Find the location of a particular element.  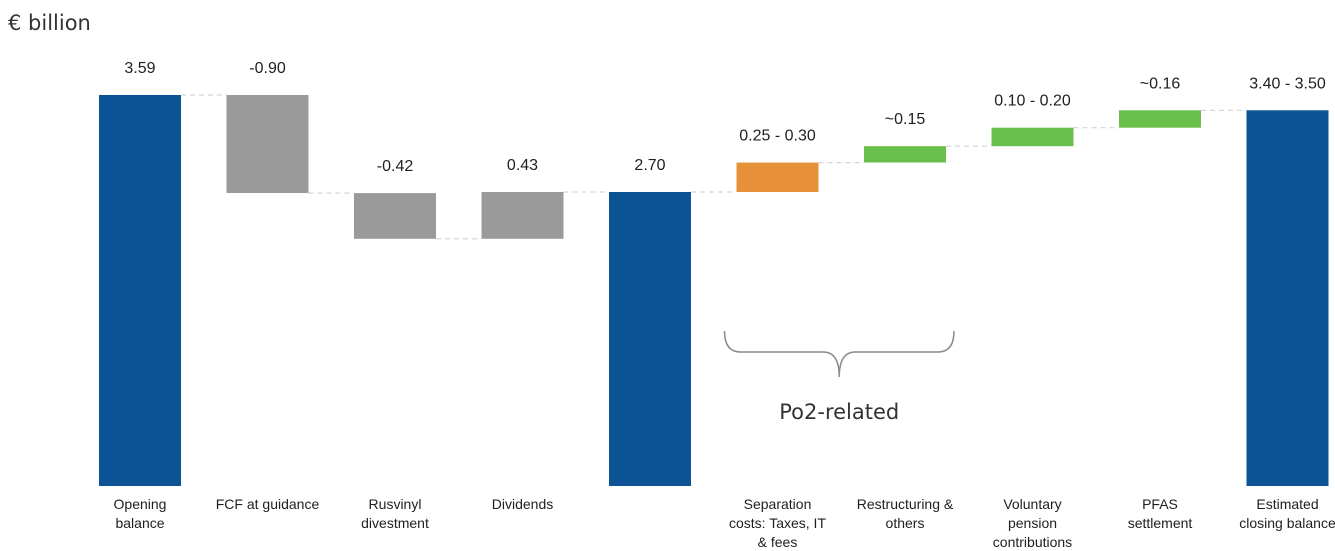

annotations: Po2-related is located at coordinates (839, 377).